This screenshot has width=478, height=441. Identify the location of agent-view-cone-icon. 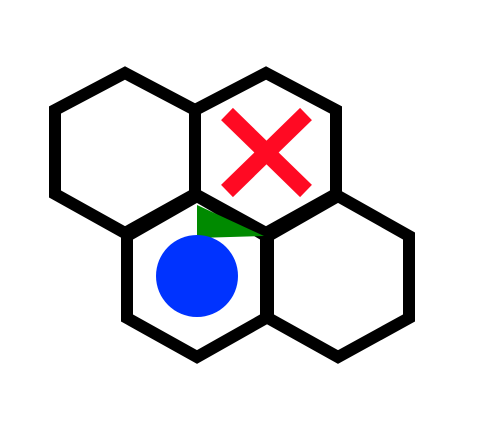
(230, 221).